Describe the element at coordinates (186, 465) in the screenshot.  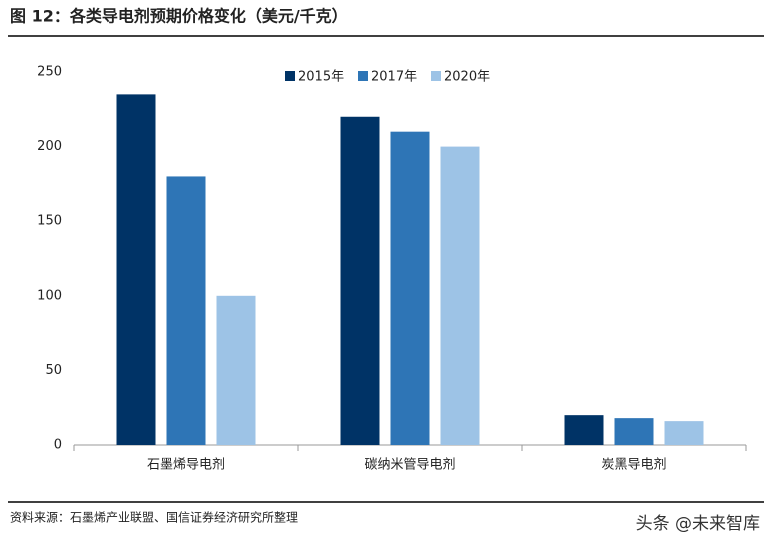
I see `x-tick-label: 石墨烯导电剂` at that location.